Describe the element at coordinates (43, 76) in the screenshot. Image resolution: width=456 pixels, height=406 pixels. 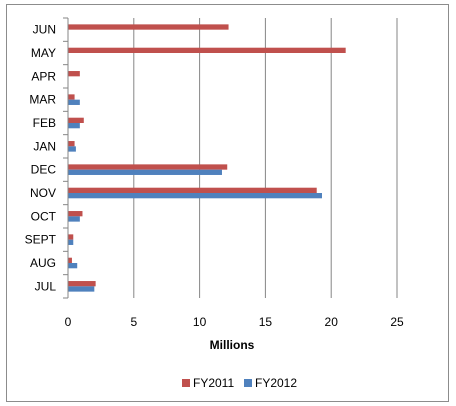
I see `category-label: APR` at that location.